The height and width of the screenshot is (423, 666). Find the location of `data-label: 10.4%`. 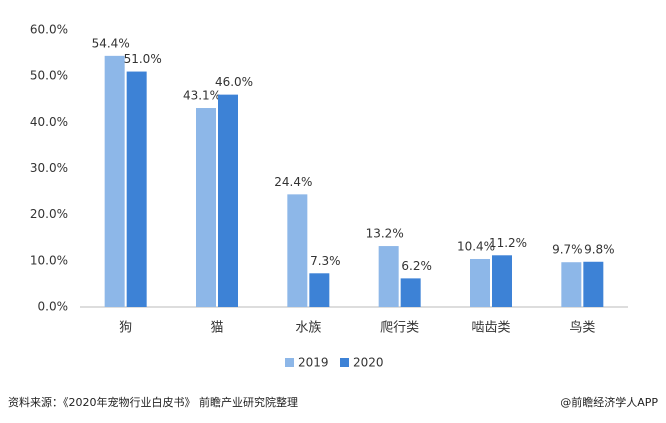

data-label: 10.4% is located at coordinates (476, 246).